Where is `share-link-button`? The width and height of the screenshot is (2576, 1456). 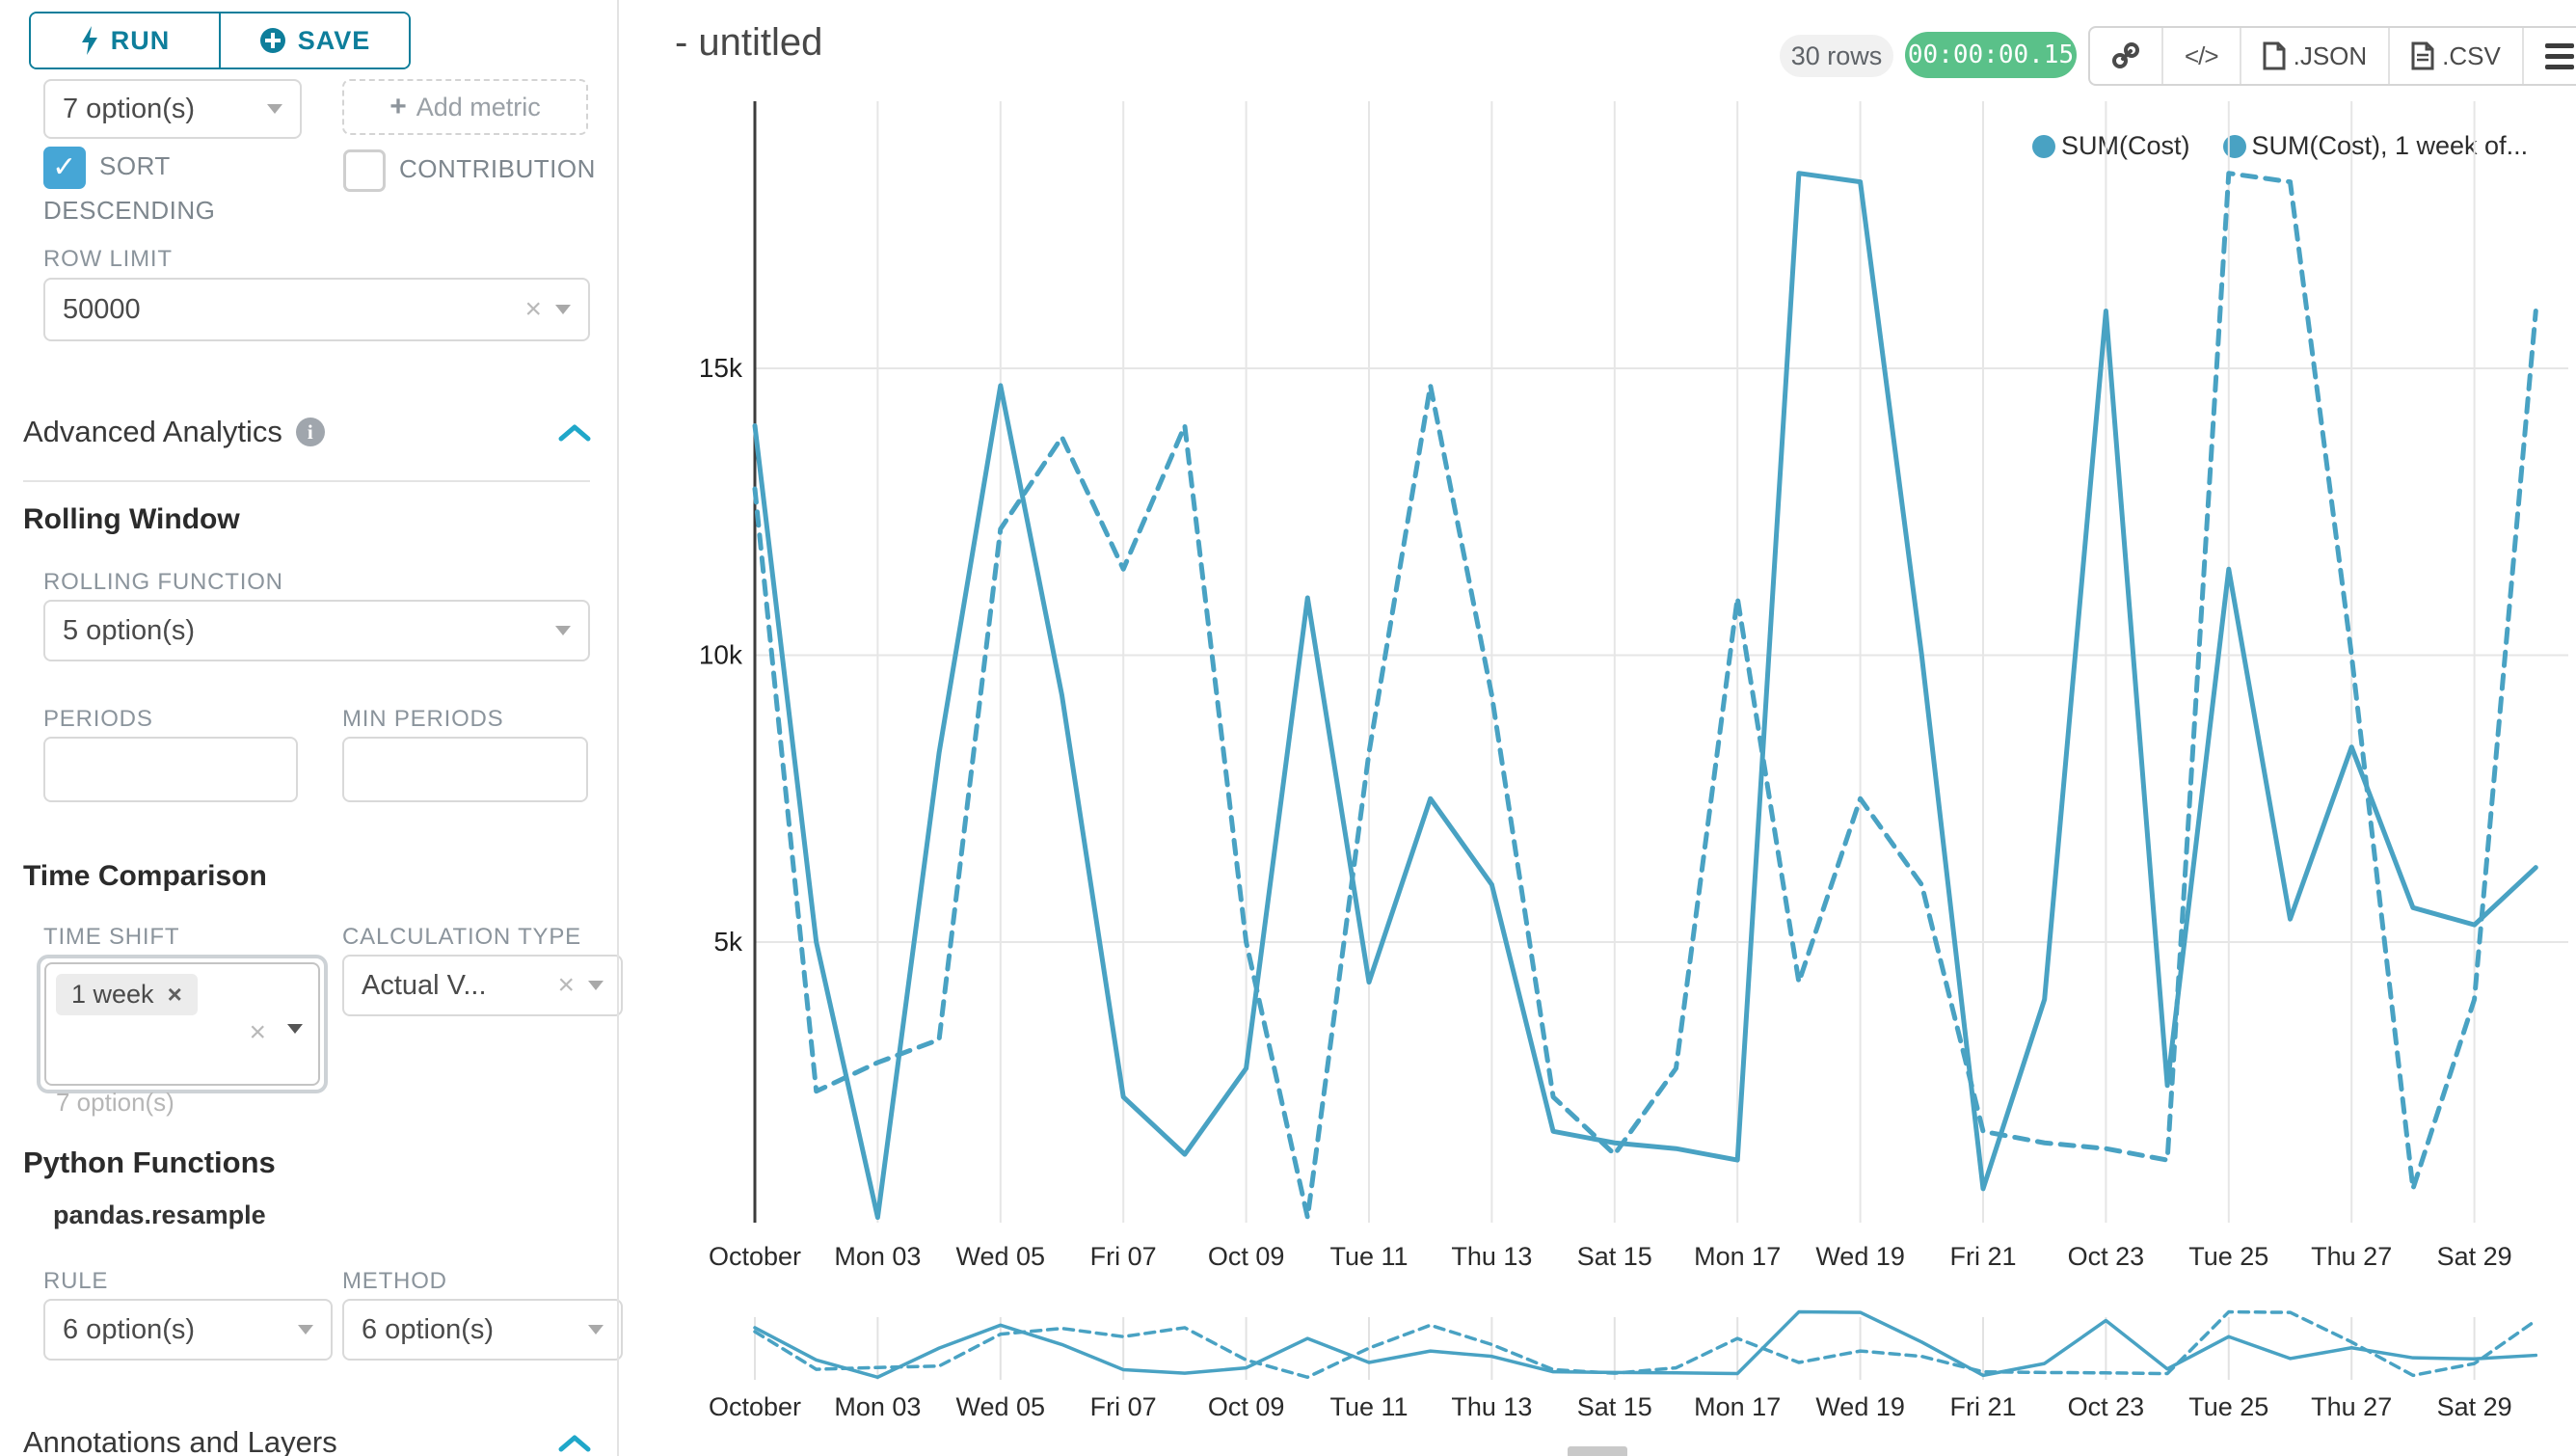
share-link-button is located at coordinates (2125, 56).